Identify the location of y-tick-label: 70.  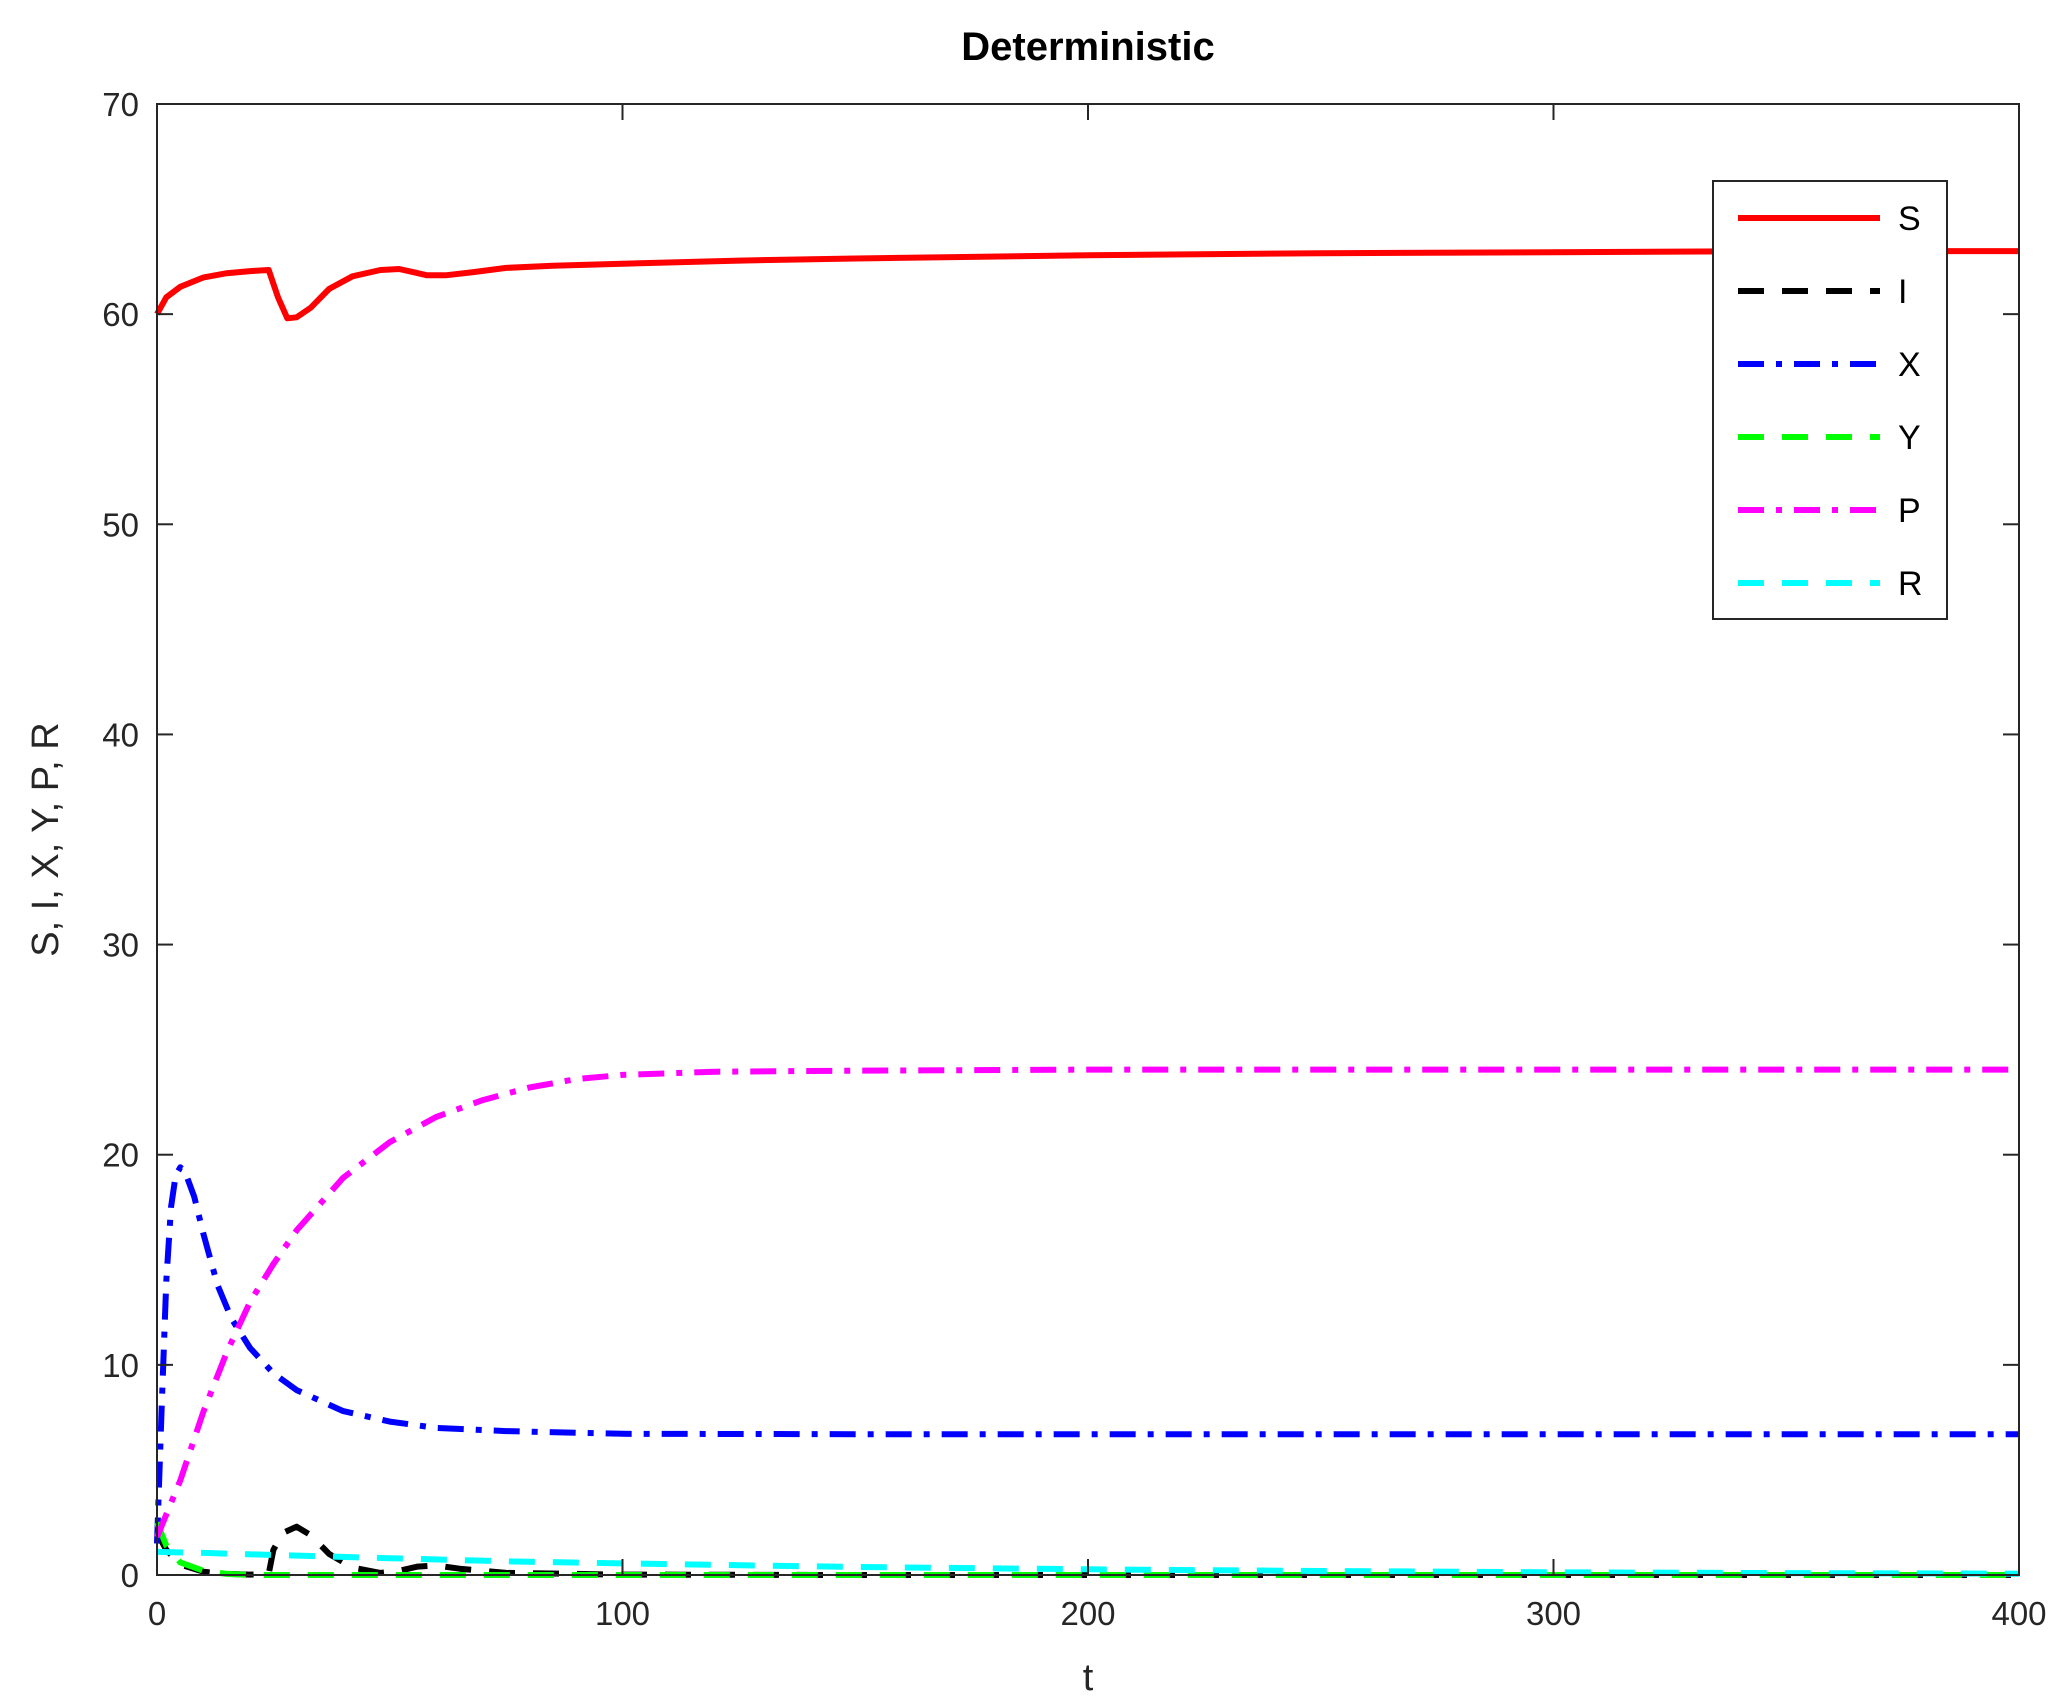
(120, 104).